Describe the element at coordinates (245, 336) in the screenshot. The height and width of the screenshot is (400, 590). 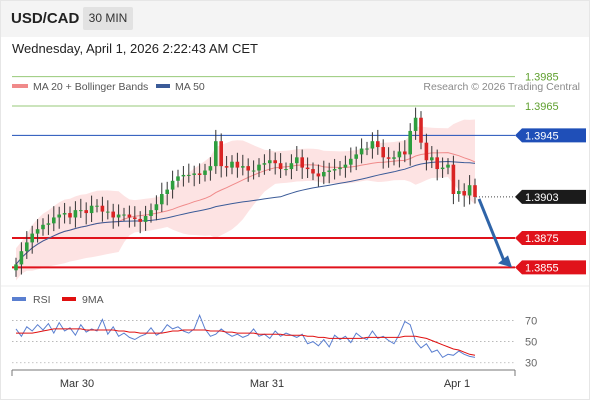
I see `series-line-rsi` at that location.